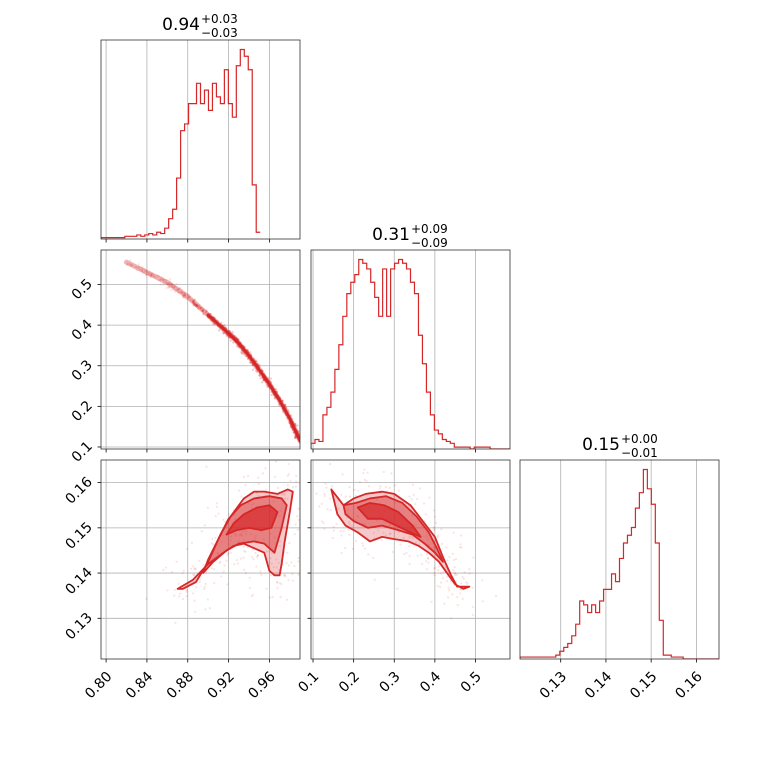  What do you see at coordinates (183, 580) in the screenshot?
I see `panel-scatter-2-0: 0.80 0.84 0.88 0.92 0.96 0.13 0.14 0.15 0.16` at bounding box center [183, 580].